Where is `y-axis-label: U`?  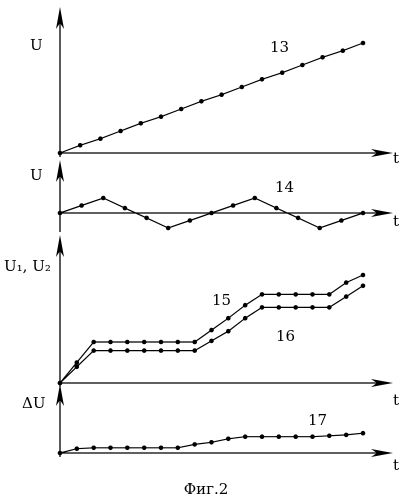
y-axis-label: U is located at coordinates (36, 175).